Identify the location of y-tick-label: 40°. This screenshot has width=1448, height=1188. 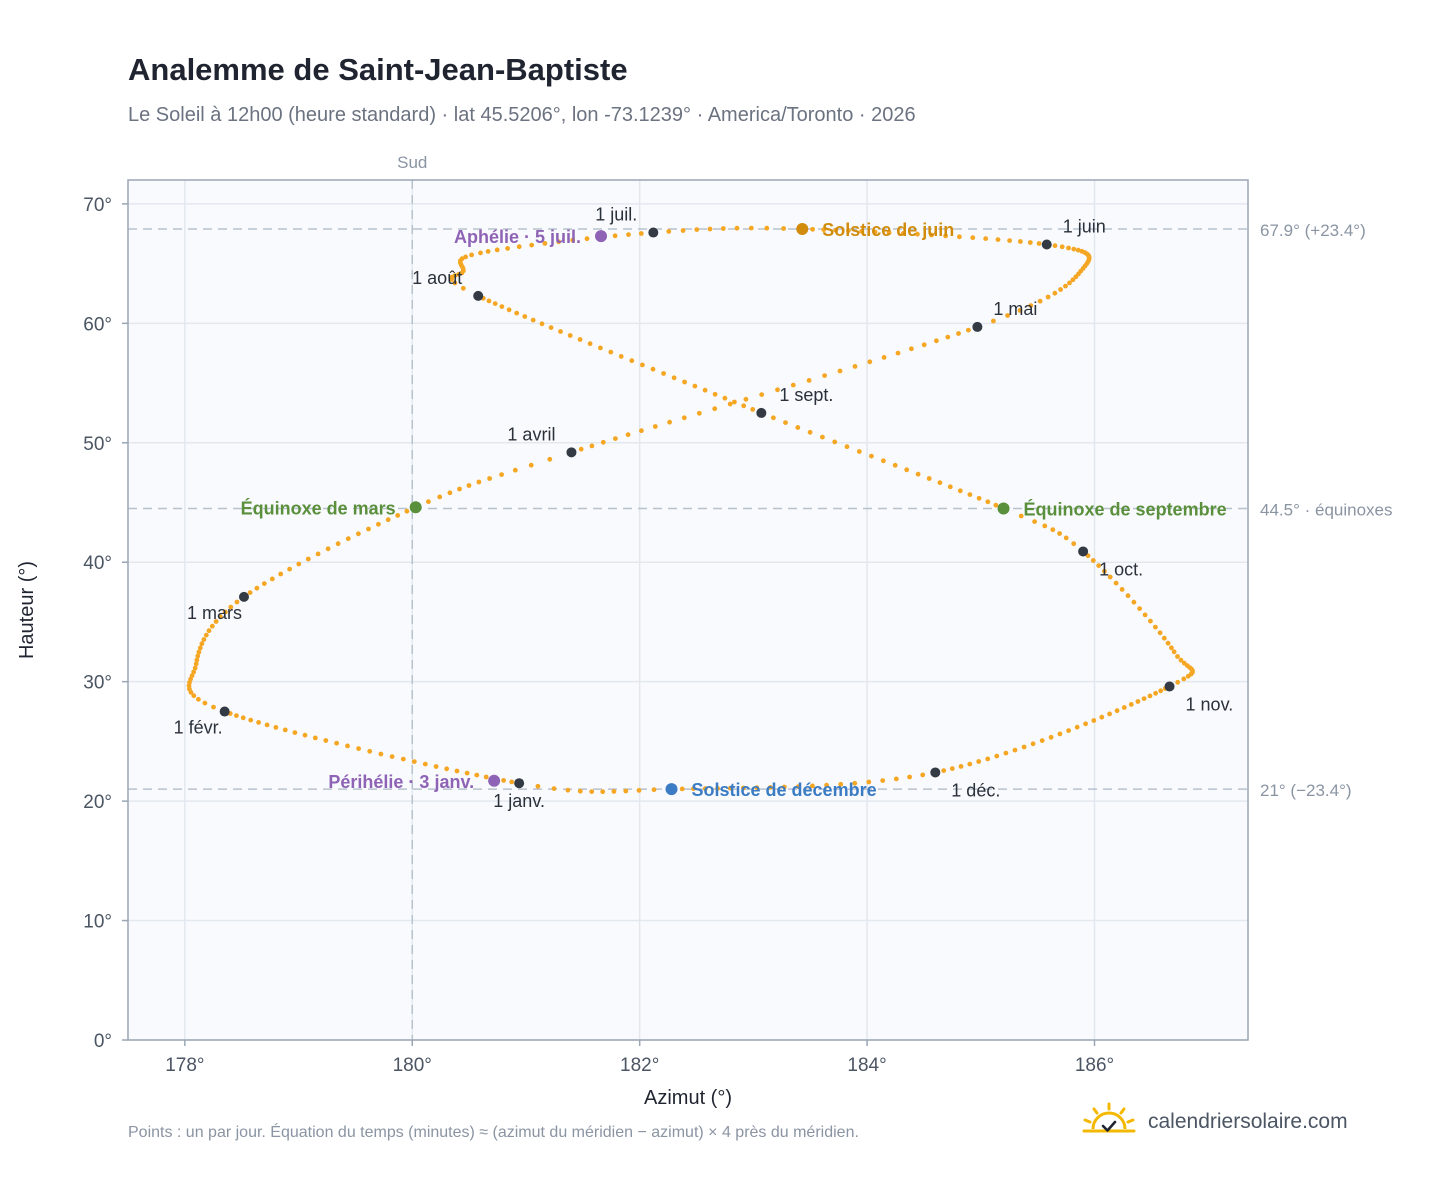
(97, 563).